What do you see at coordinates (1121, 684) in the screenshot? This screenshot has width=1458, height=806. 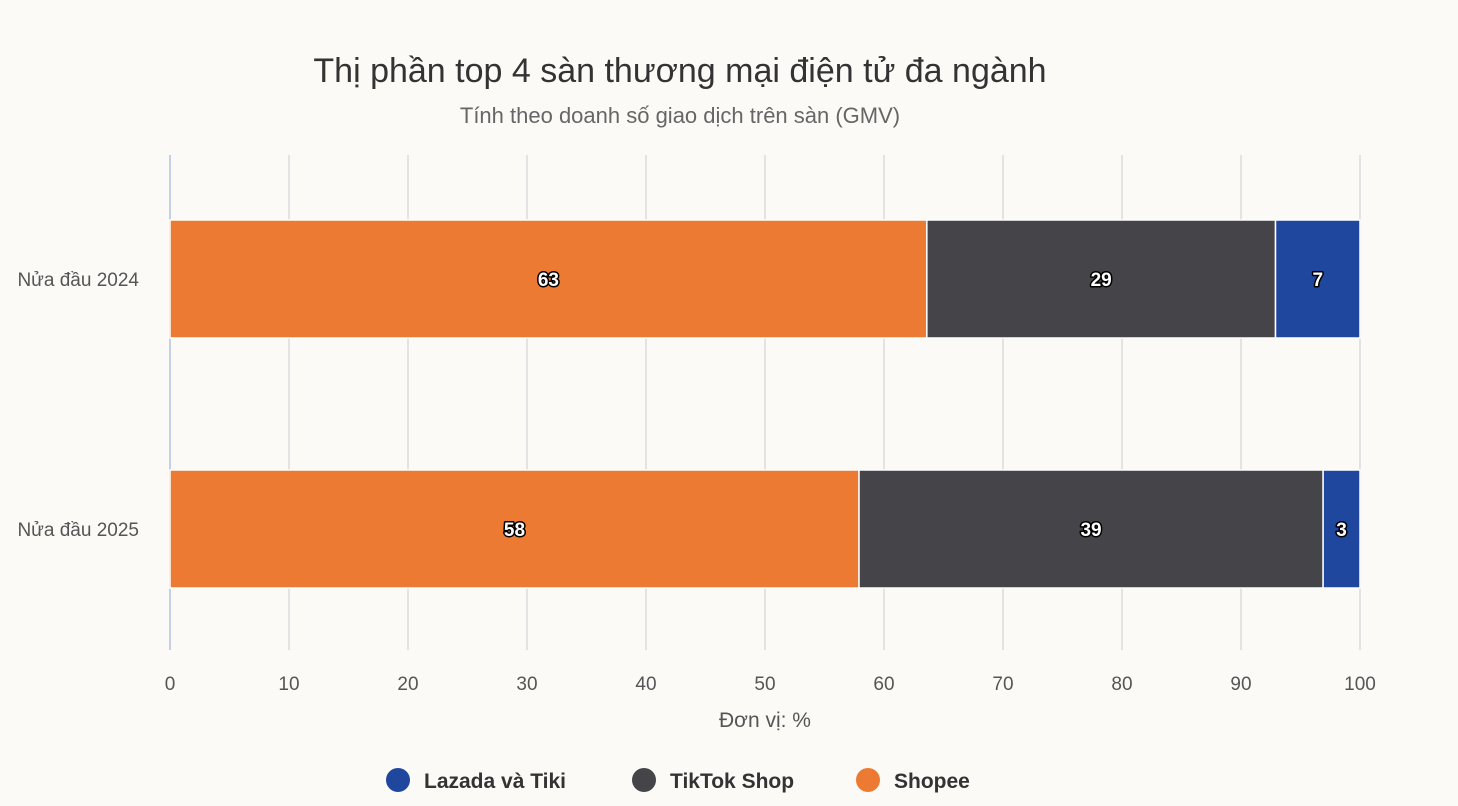 I see `x-tick-label-80: 80` at bounding box center [1121, 684].